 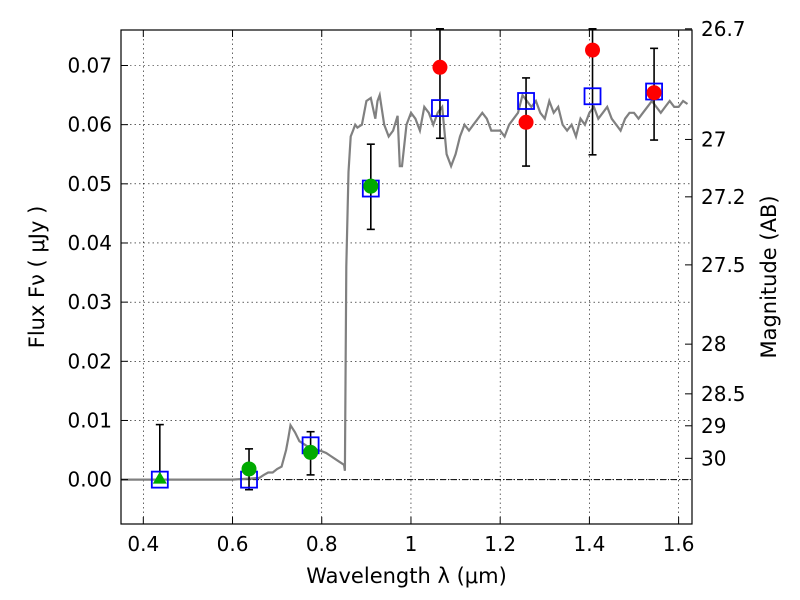 I want to click on y2-tick-label: 30, so click(x=713, y=458).